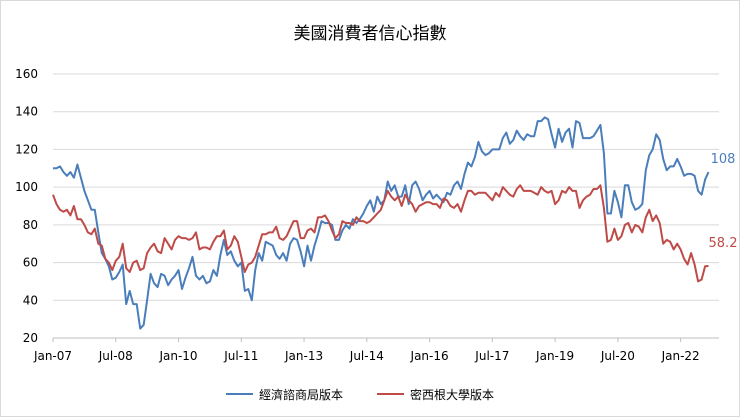 This screenshot has width=740, height=417. I want to click on y-tick-label: 40, so click(30, 300).